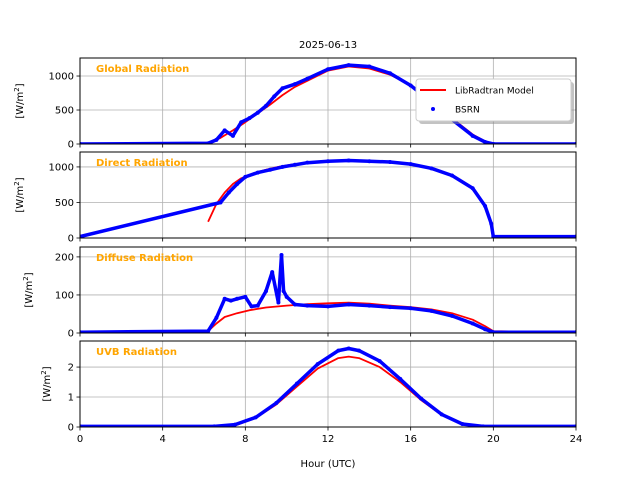 This screenshot has height=480, width=640. Describe the element at coordinates (467, 111) in the screenshot. I see `legend-entry-label: BSRN` at that location.